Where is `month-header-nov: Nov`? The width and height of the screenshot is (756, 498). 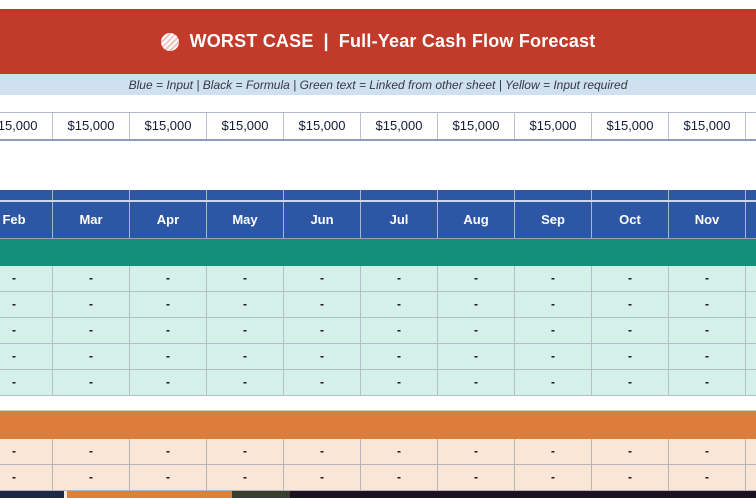
month-header-nov: Nov is located at coordinates (707, 220).